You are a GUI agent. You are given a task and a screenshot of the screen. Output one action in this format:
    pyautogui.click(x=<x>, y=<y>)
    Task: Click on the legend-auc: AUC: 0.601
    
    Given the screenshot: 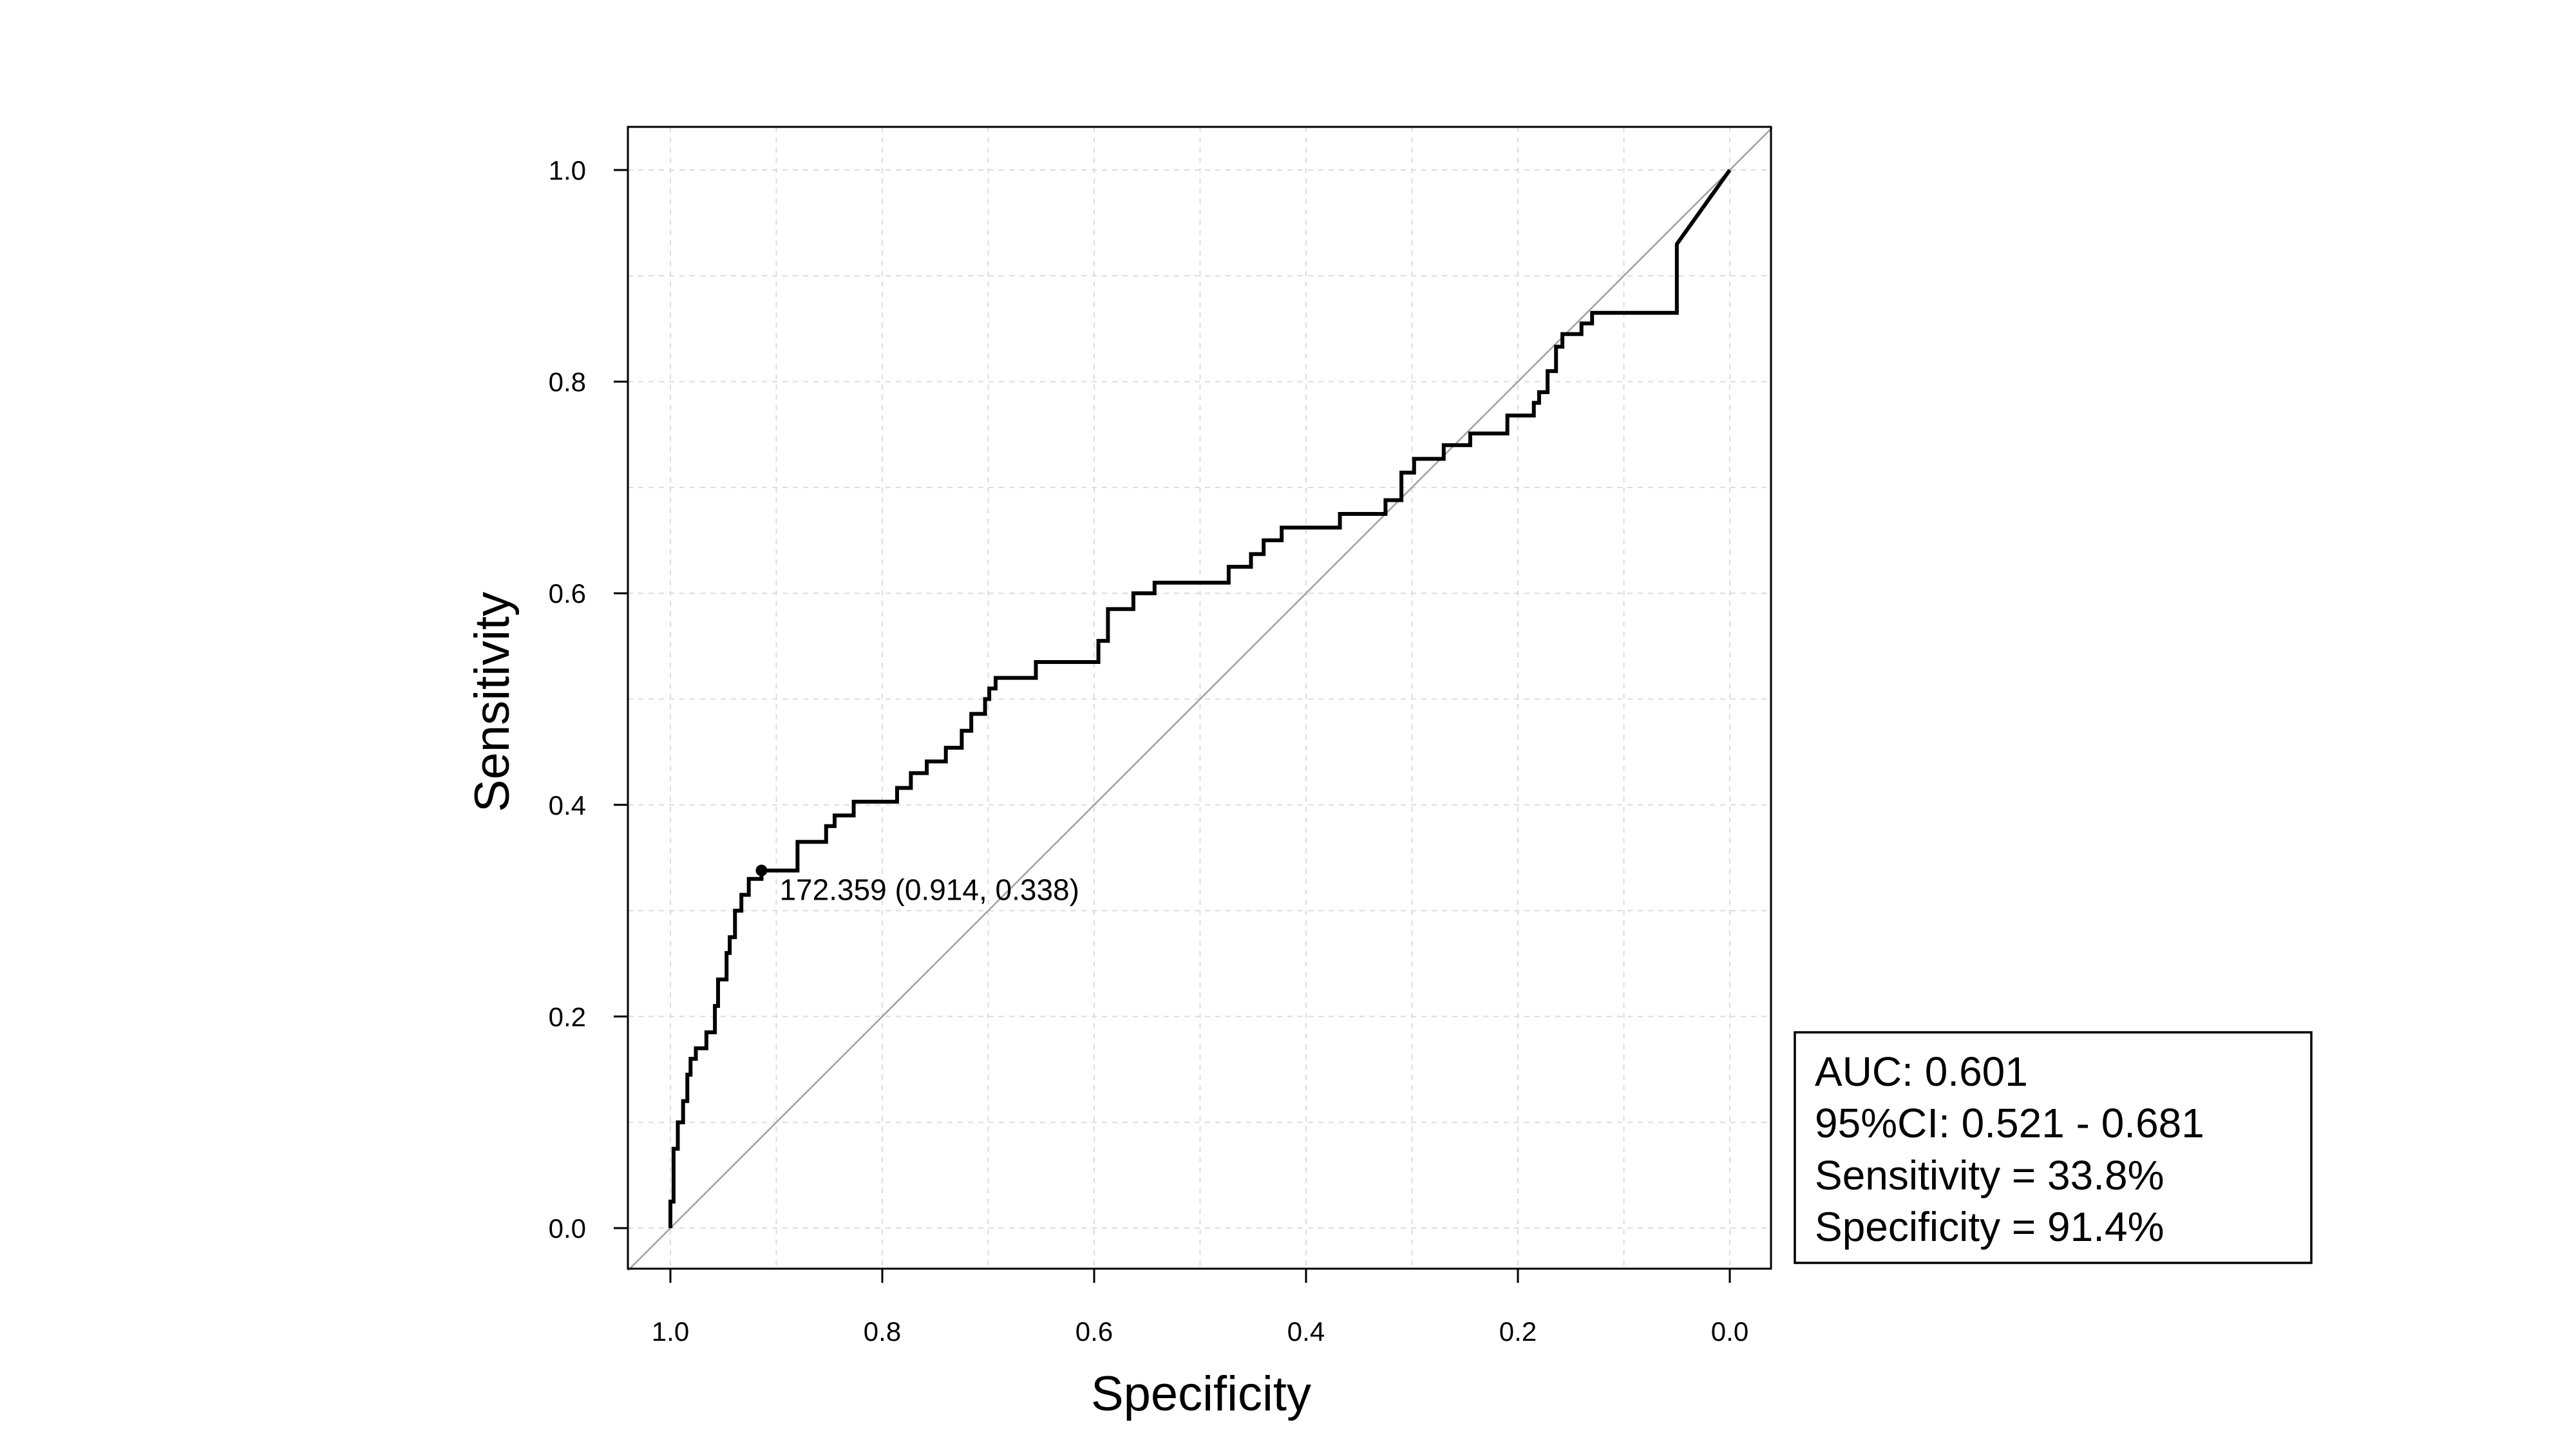 What is the action you would take?
    pyautogui.click(x=1921, y=1071)
    